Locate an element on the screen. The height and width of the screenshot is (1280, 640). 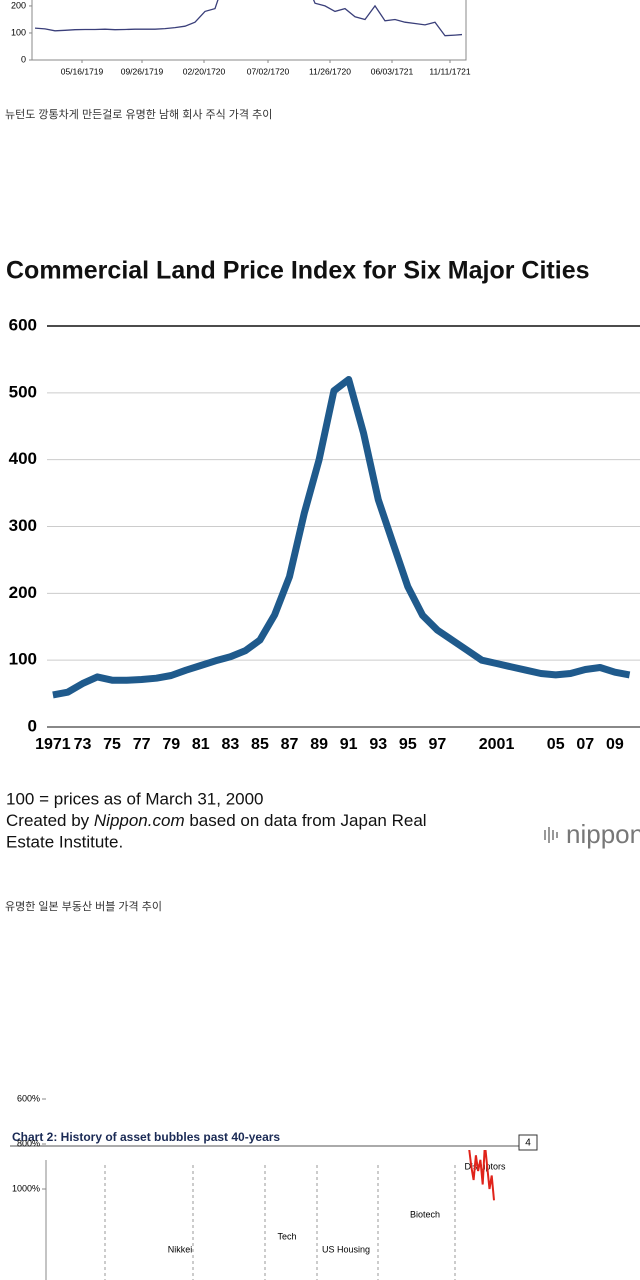
x-tick-label: 73 is located at coordinates (83, 744).